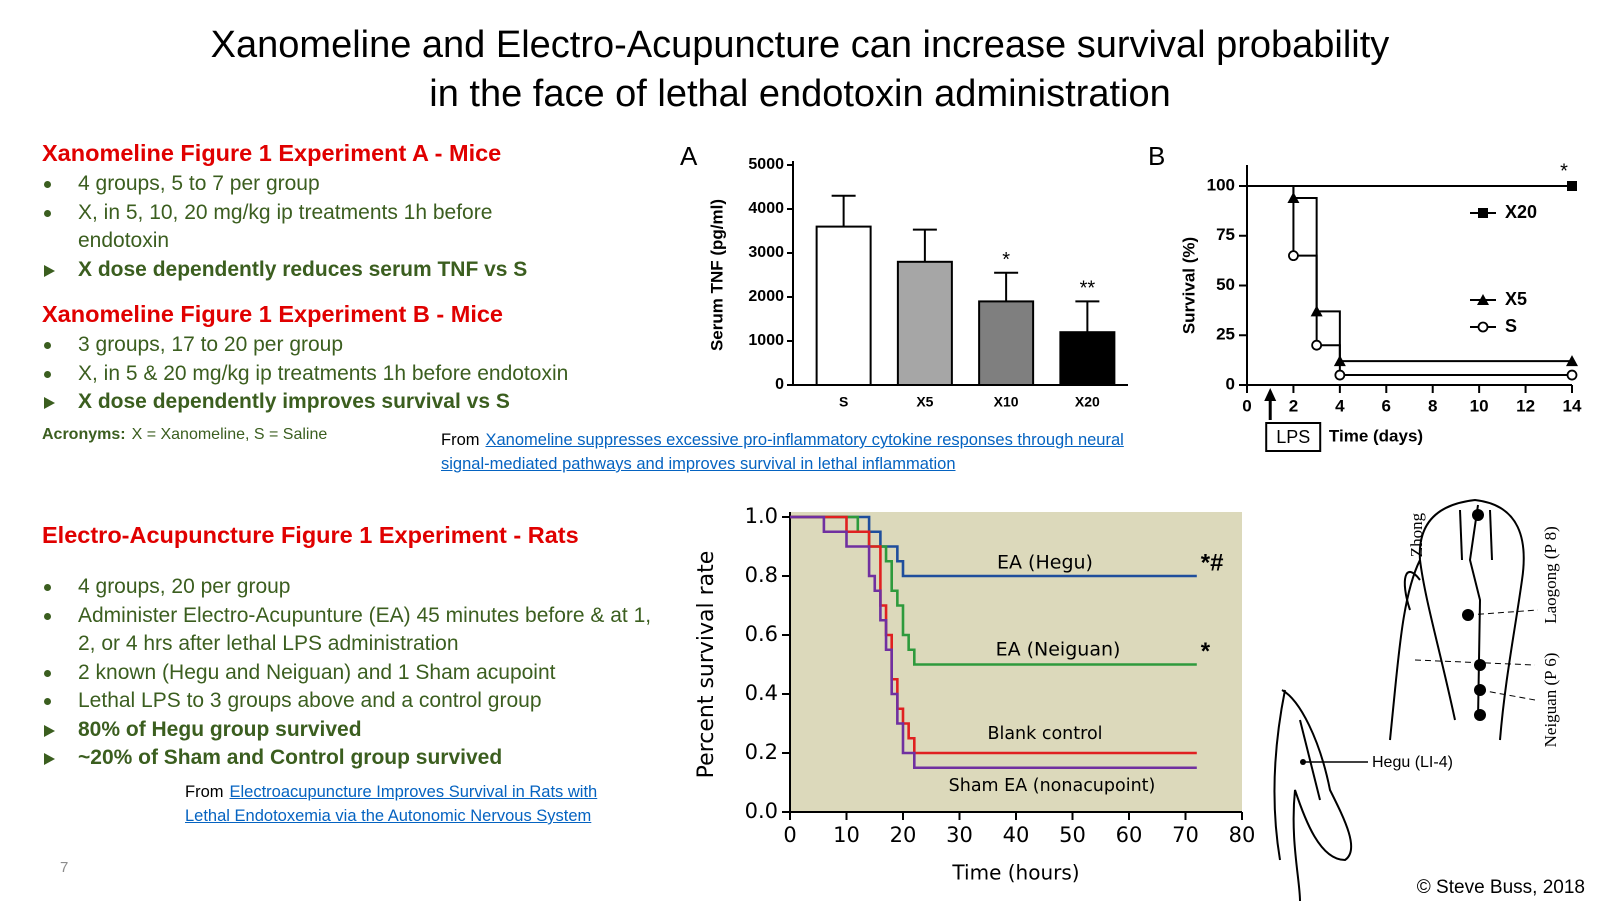  What do you see at coordinates (846, 835) in the screenshot?
I see `x-tick-label: 10` at bounding box center [846, 835].